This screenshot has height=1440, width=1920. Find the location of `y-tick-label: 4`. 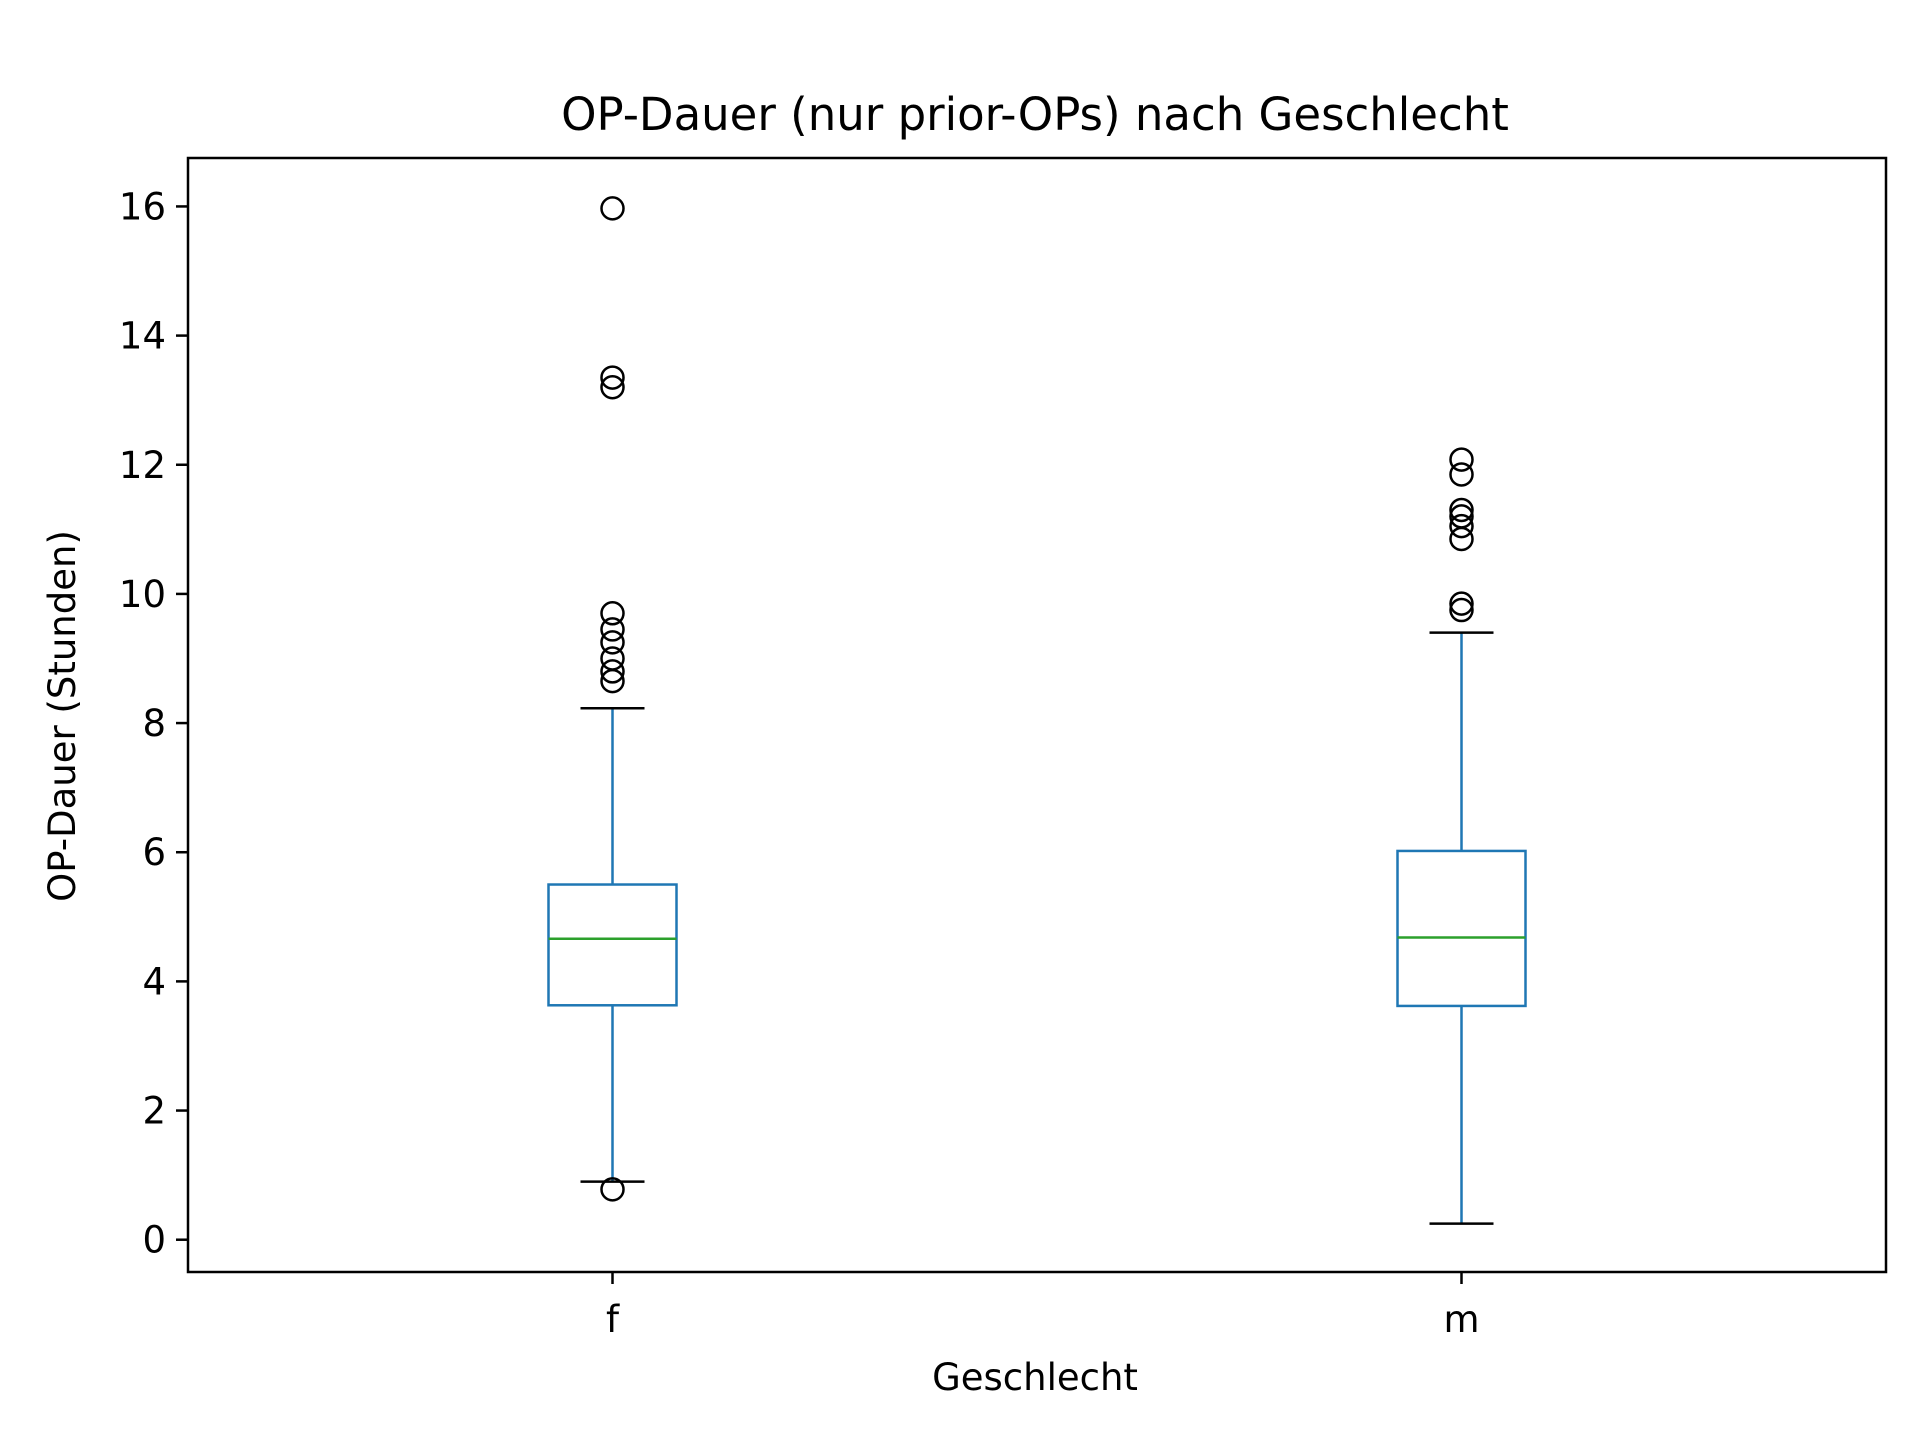

y-tick-label: 4 is located at coordinates (154, 981).